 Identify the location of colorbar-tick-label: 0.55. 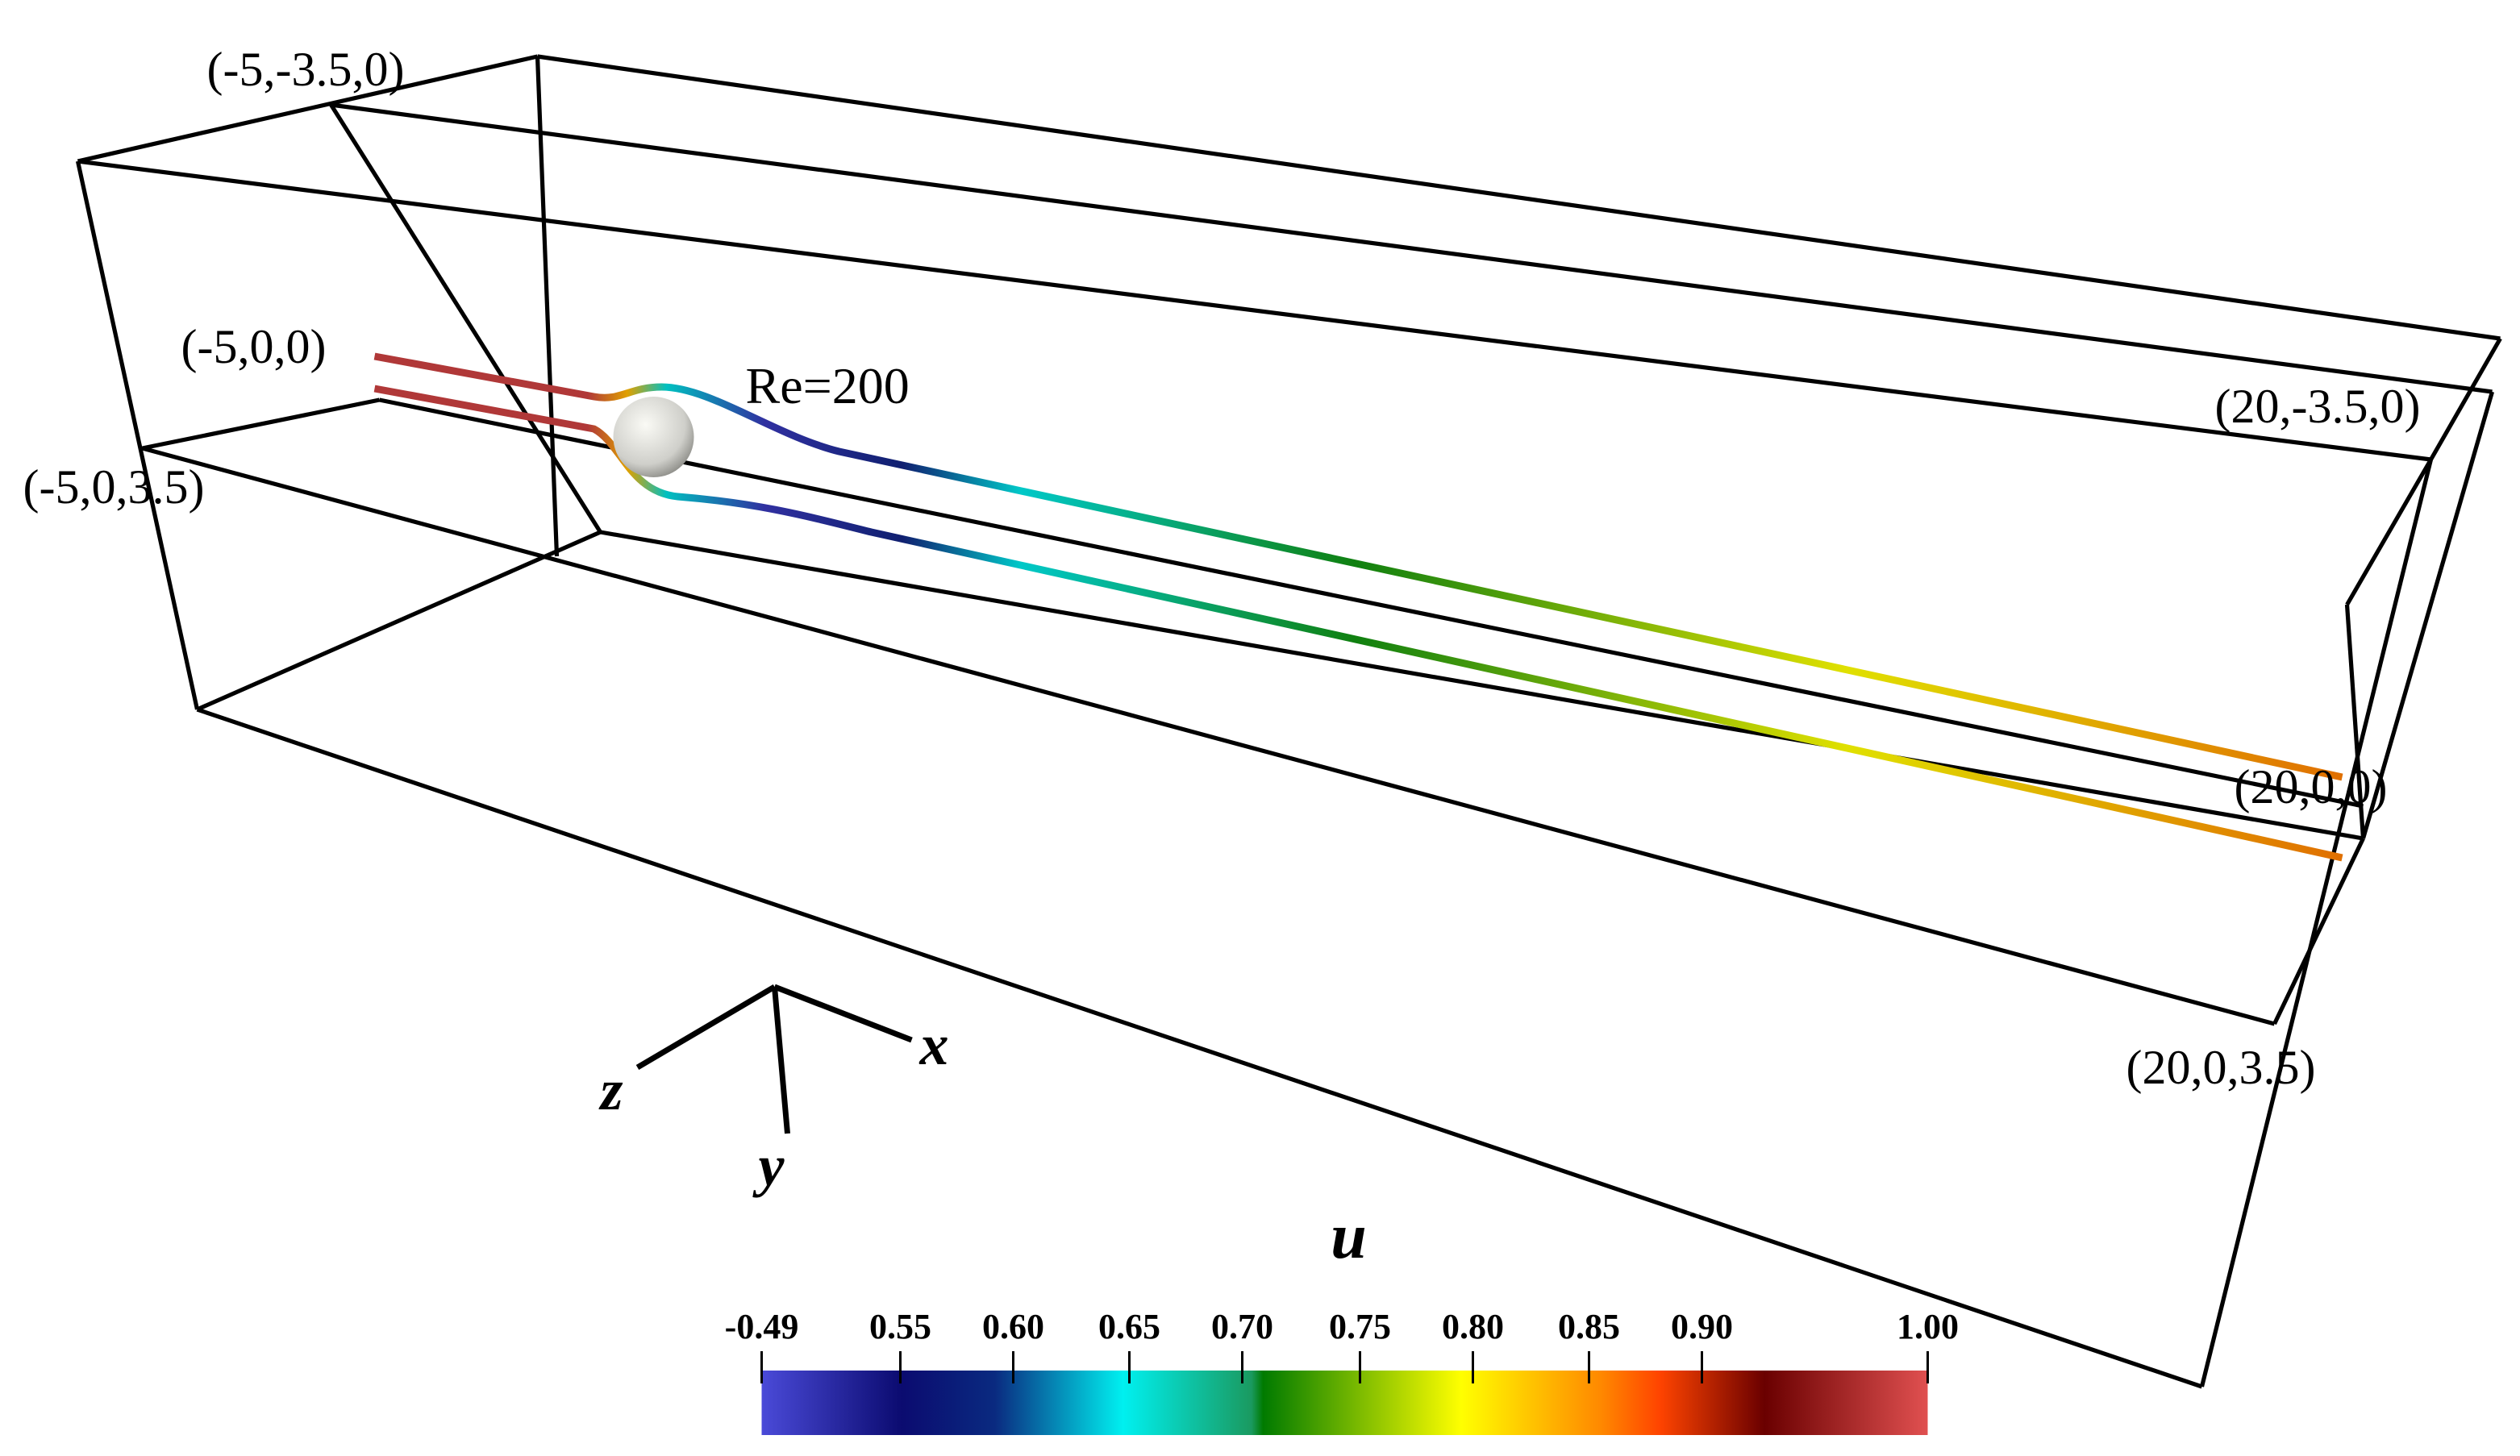
(900, 1326).